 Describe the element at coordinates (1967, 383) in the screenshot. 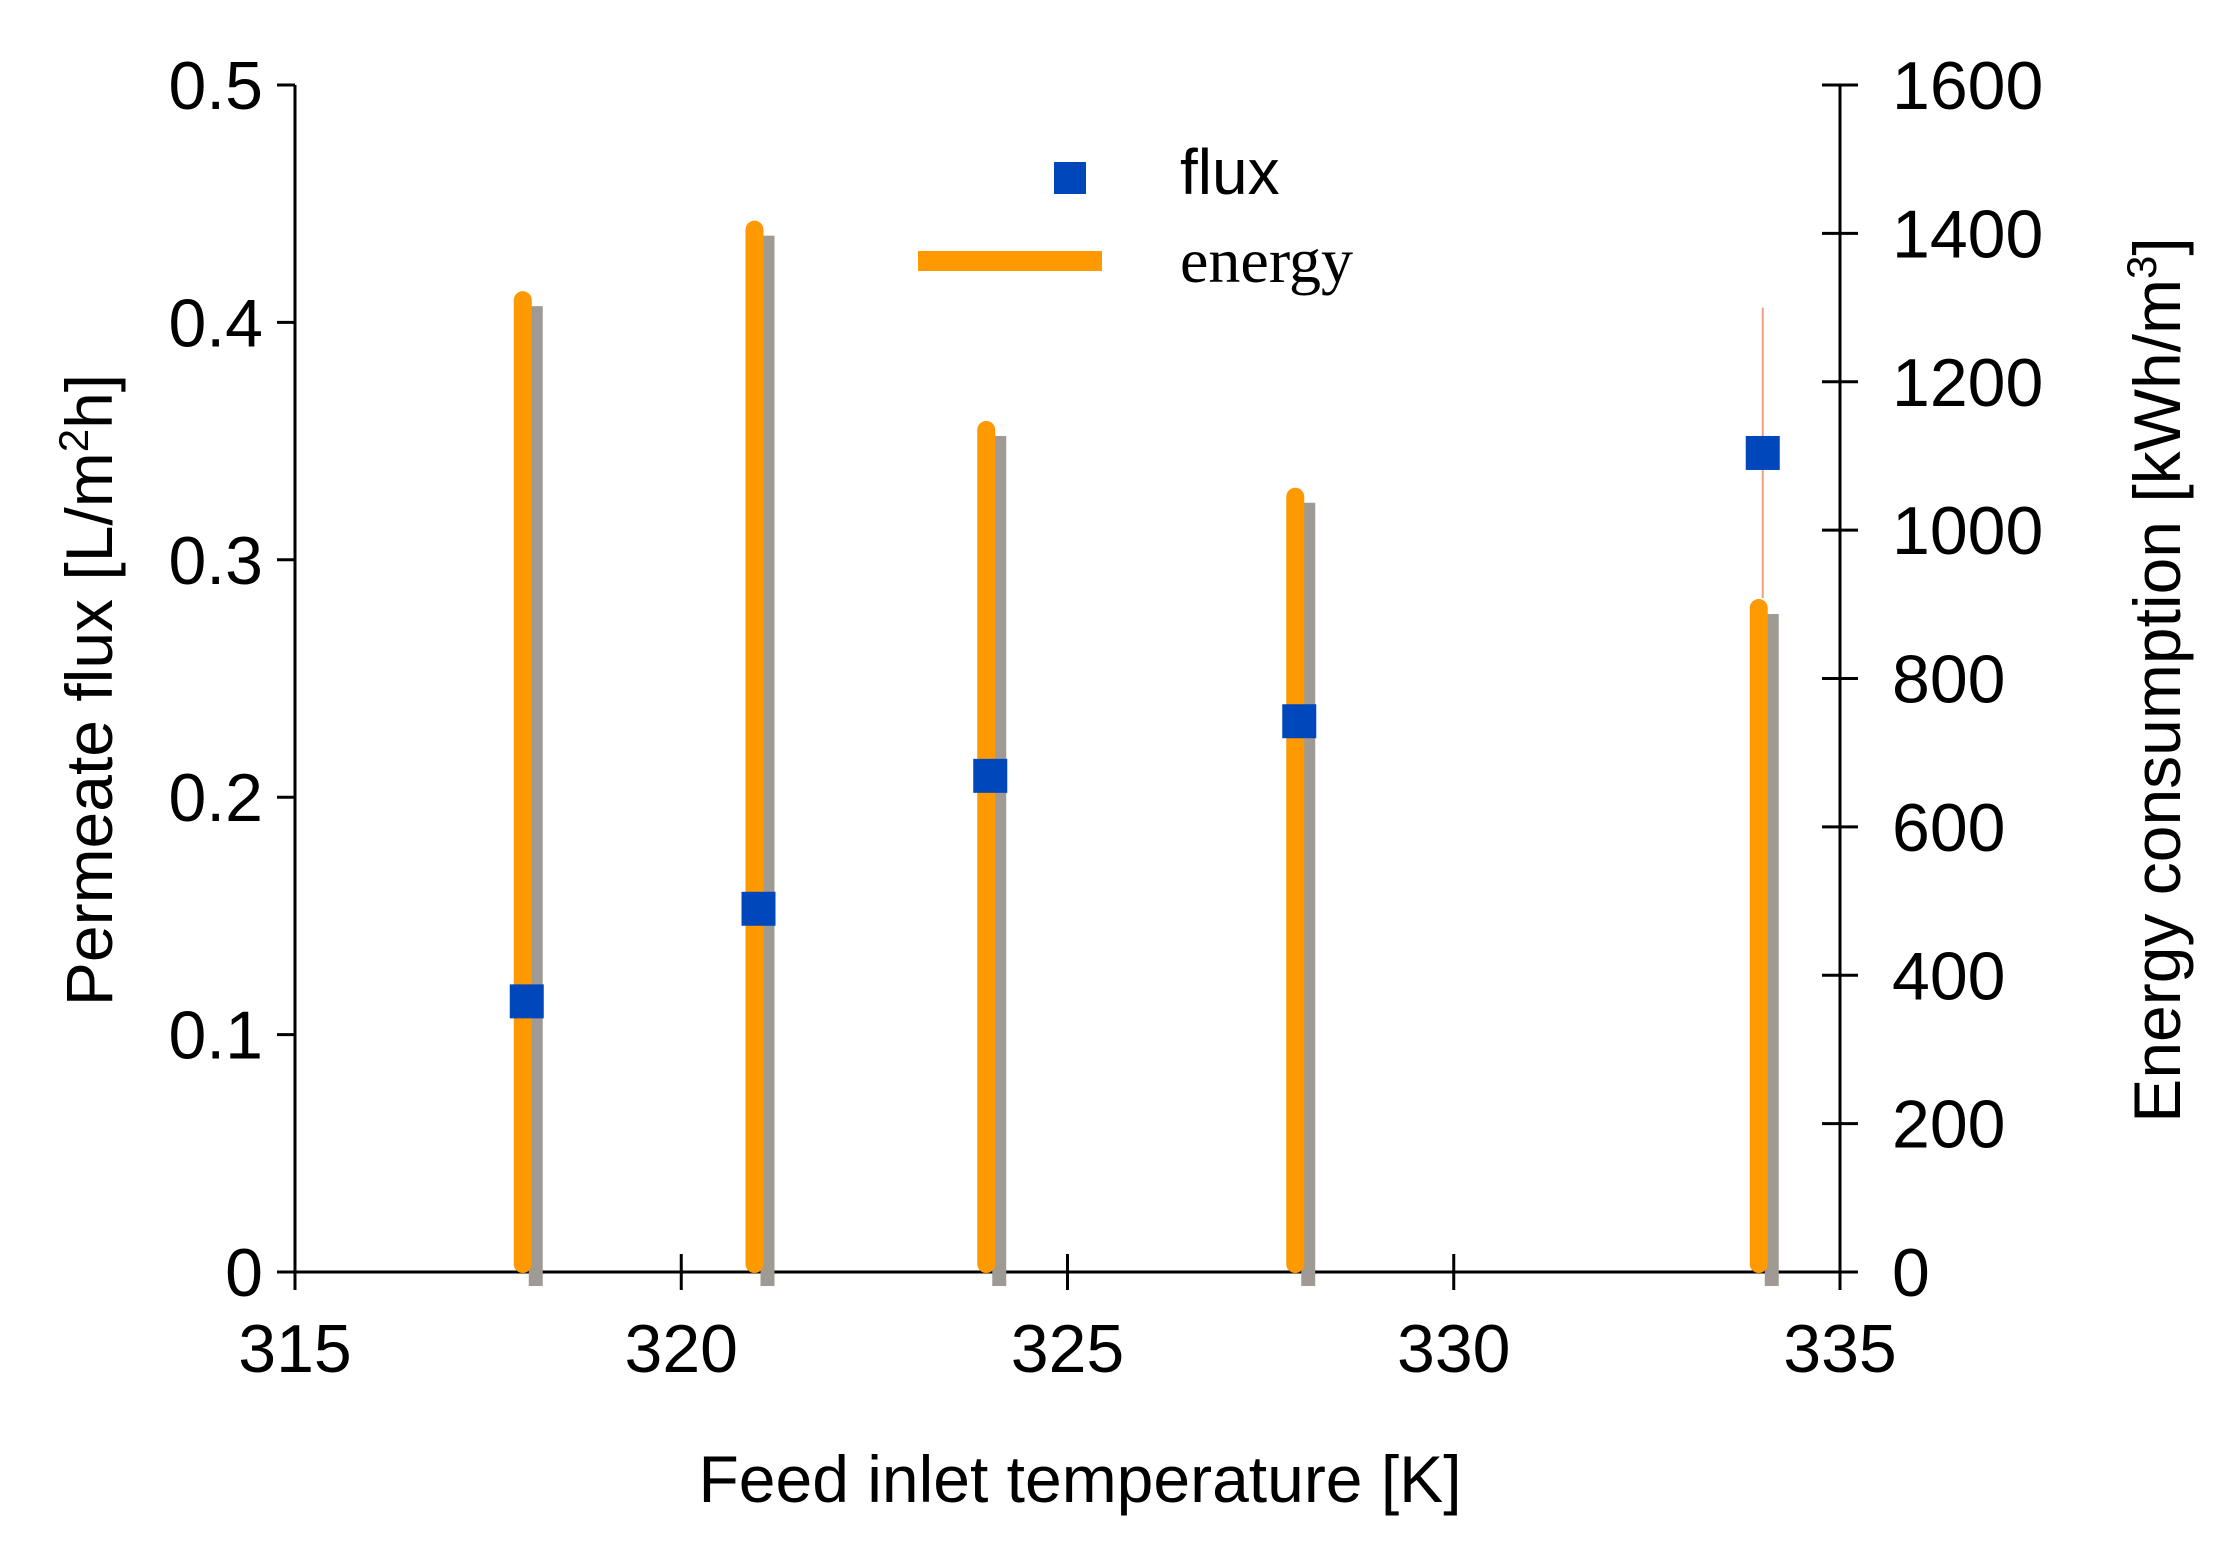

I see `right-y-tick-label: 1200` at that location.